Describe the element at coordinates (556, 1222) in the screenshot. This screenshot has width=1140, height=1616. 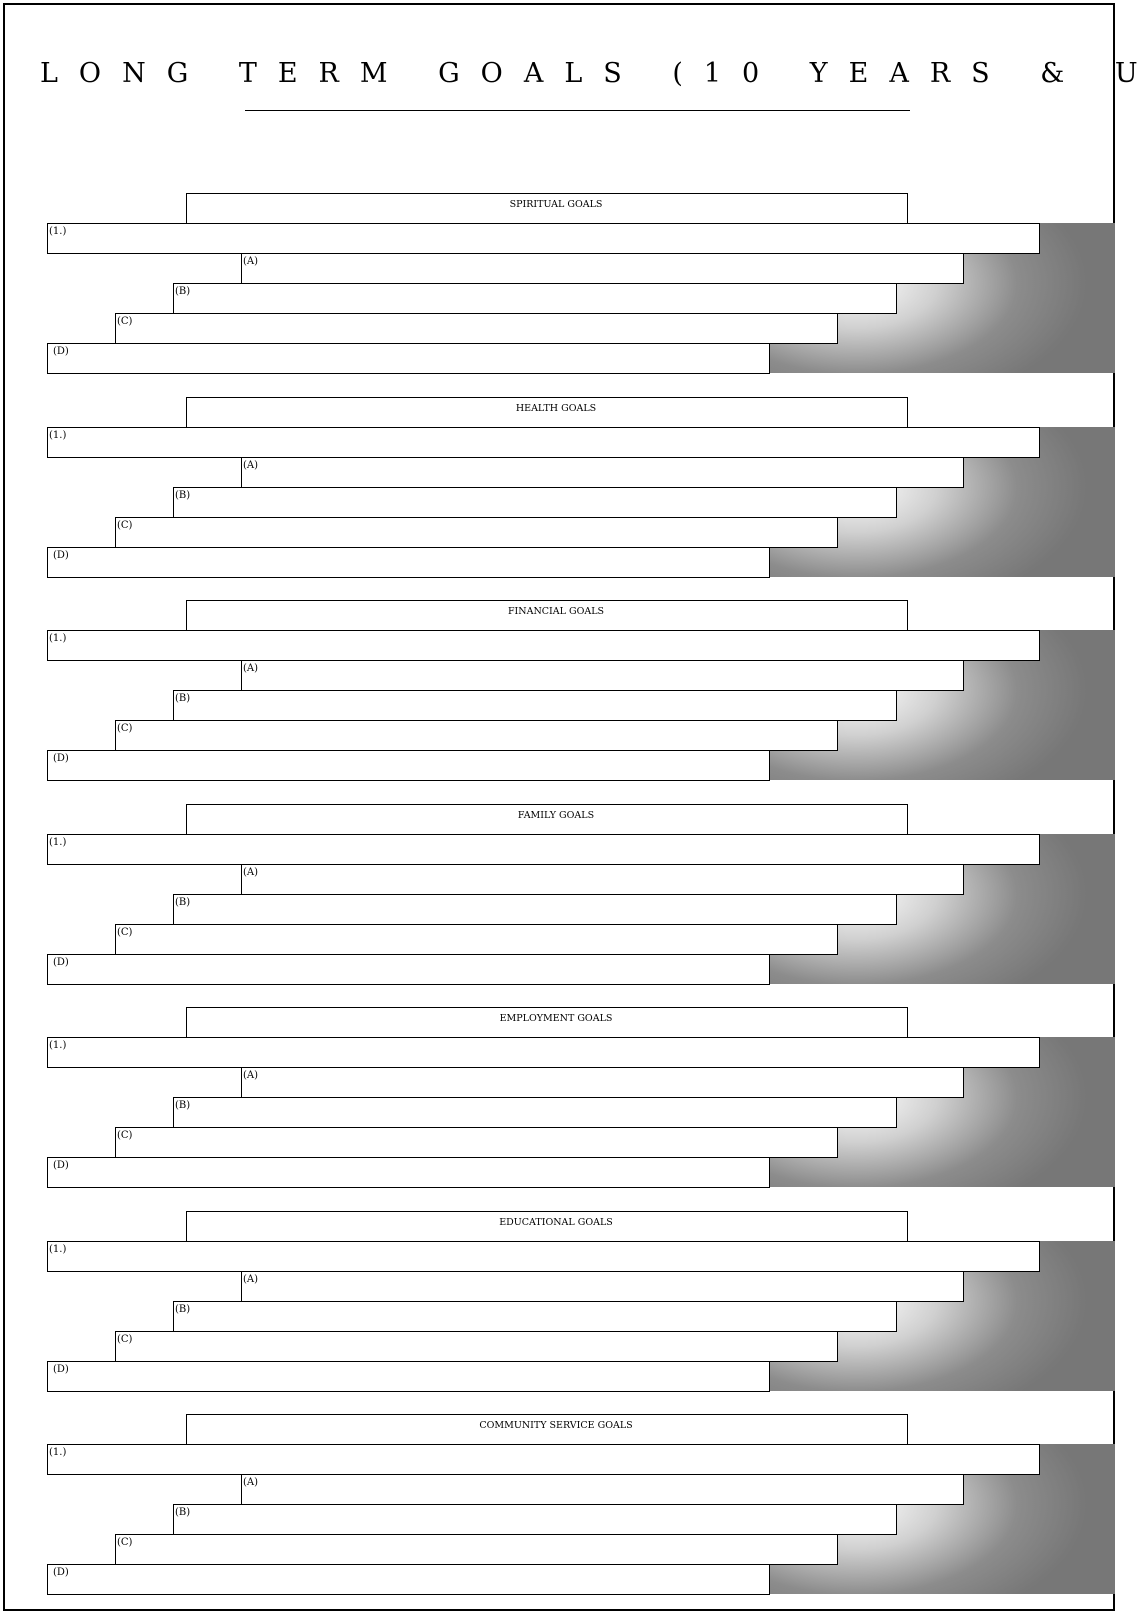
I see `section-title: EDUCATIONAL GOALS` at that location.